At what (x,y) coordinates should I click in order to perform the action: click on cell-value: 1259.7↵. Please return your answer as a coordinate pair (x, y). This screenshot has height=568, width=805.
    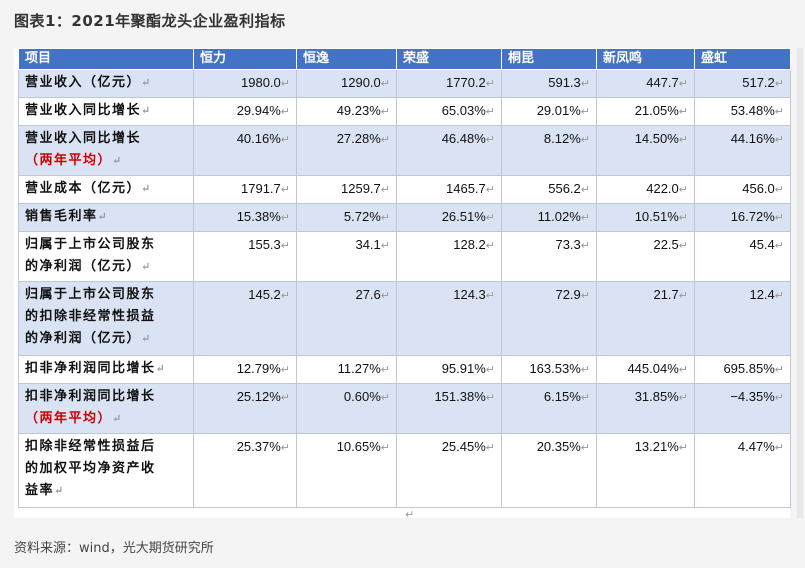
    Looking at the image, I should click on (346, 189).